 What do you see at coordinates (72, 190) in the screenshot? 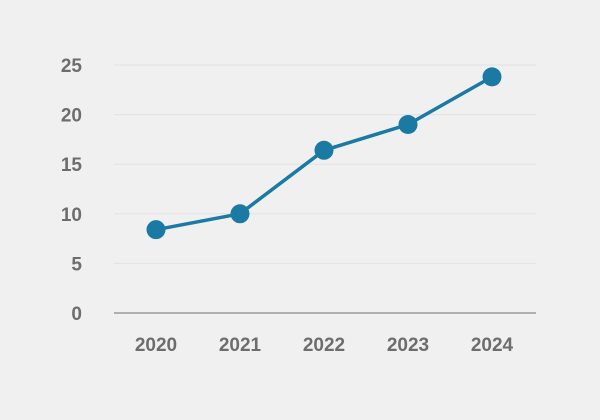
I see `y-axis-ticks: 0 5 10 15 20 25` at bounding box center [72, 190].